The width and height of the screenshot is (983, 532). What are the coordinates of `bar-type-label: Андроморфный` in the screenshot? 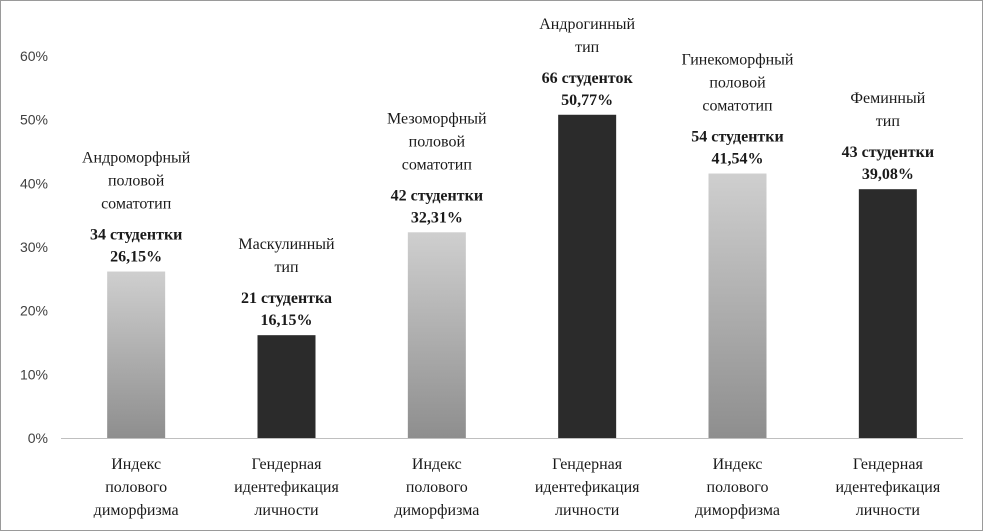 It's located at (136, 158).